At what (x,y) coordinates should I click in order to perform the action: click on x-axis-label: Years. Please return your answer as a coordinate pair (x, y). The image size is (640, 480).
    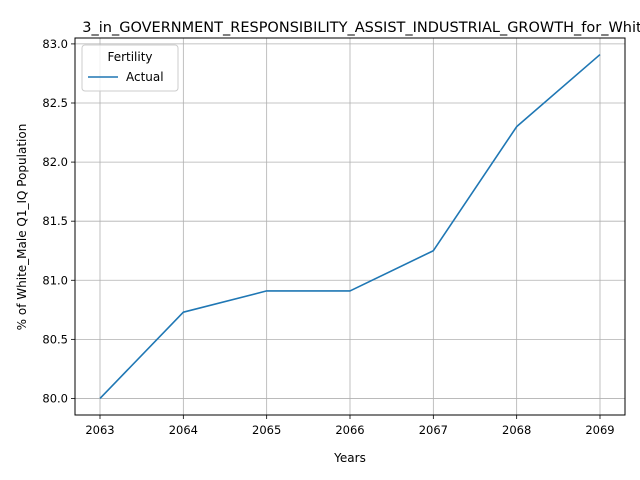
    Looking at the image, I should click on (349, 458).